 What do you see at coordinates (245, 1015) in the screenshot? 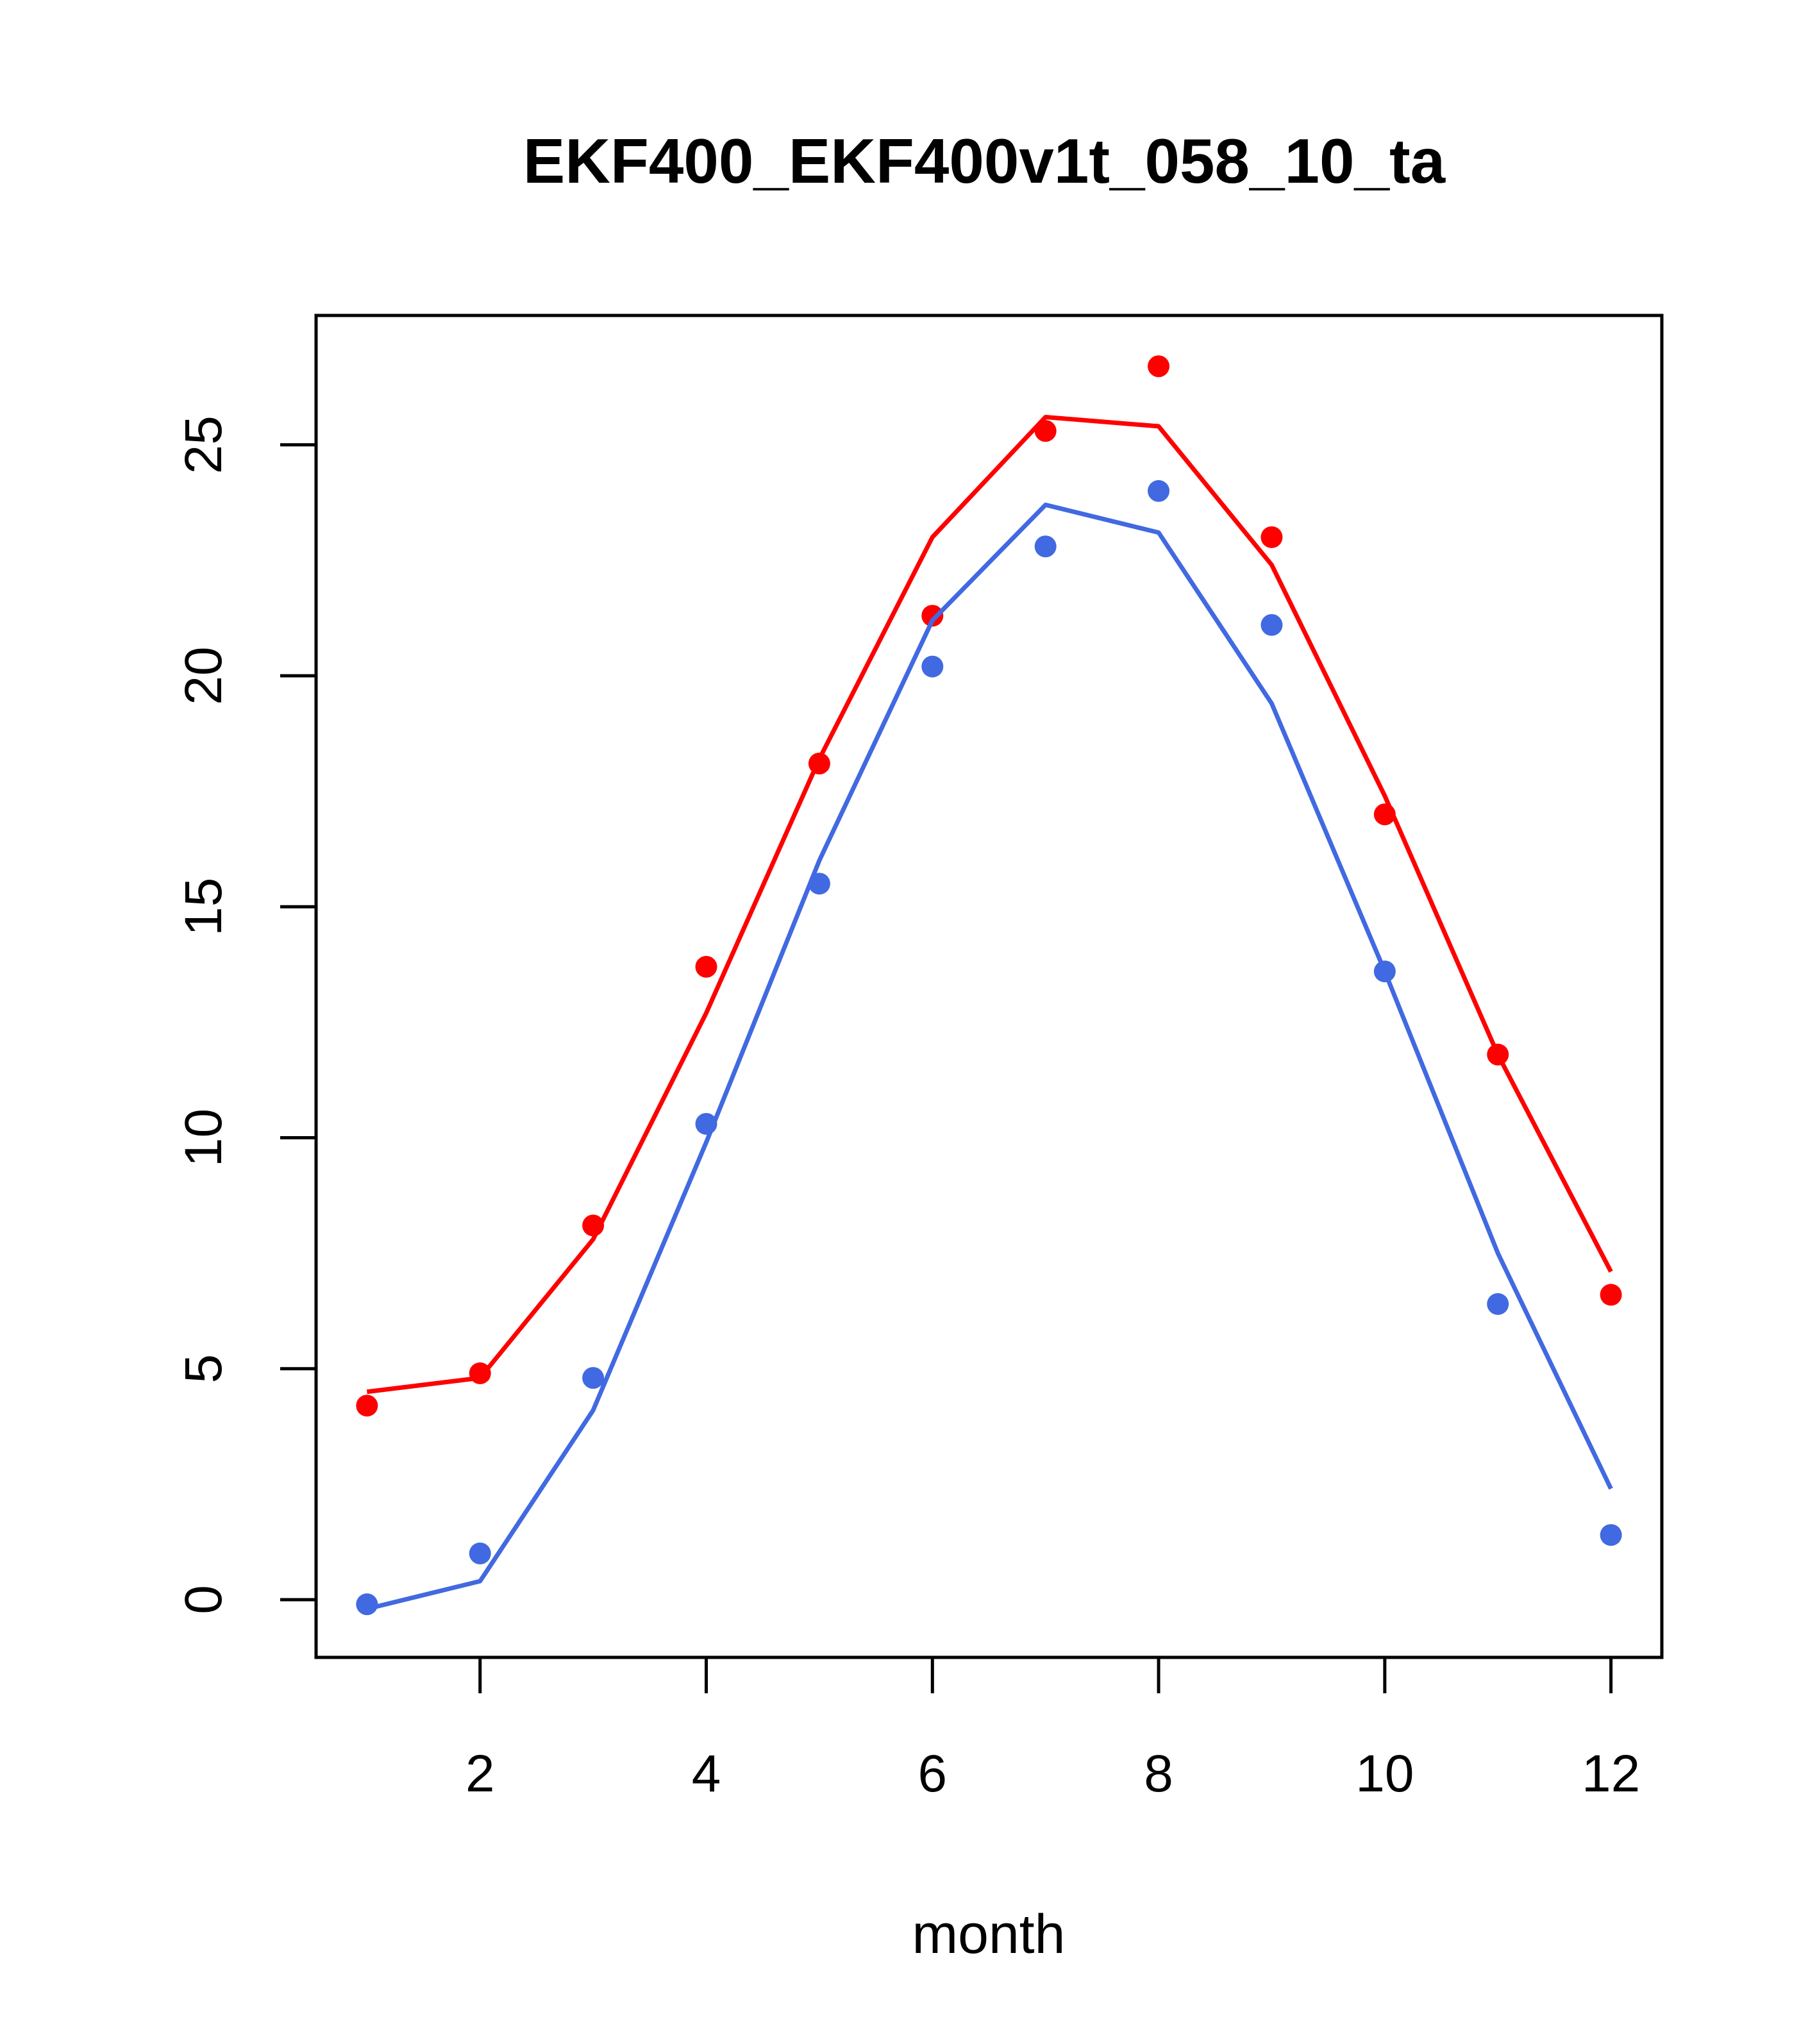
I see `y-axis: 0 5 10 15 20 25` at bounding box center [245, 1015].